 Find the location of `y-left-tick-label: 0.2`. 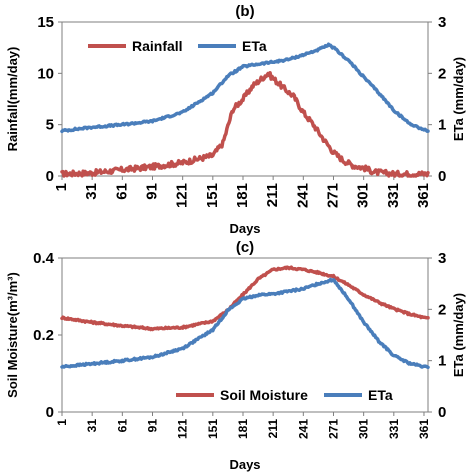

y-left-tick-label: 0.2 is located at coordinates (43, 335).